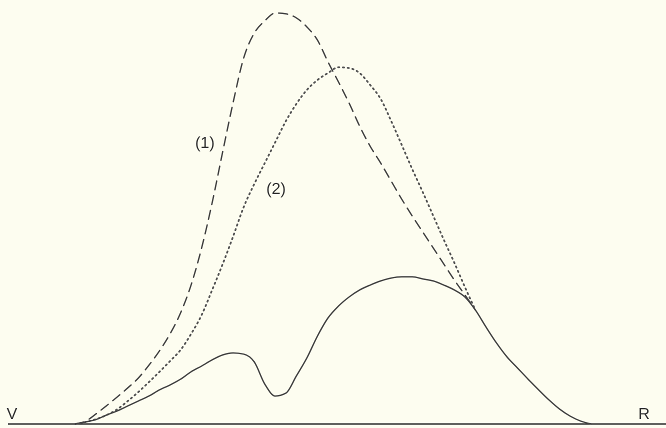 The image size is (666, 428). I want to click on series-label: (2), so click(276, 189).